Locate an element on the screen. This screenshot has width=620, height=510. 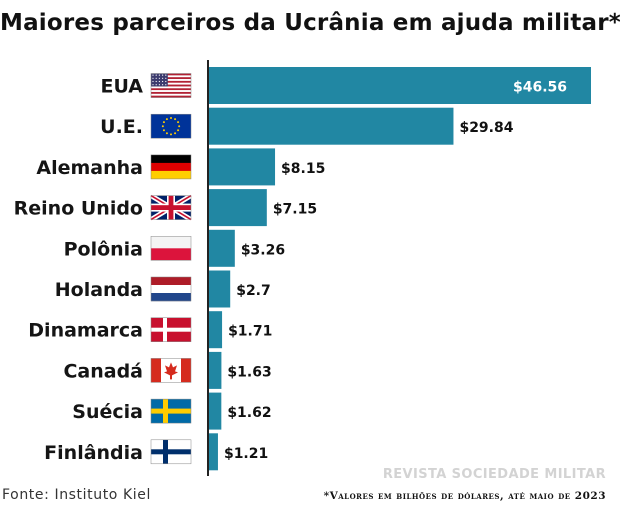
category-label-8: Suécia is located at coordinates (107, 412).